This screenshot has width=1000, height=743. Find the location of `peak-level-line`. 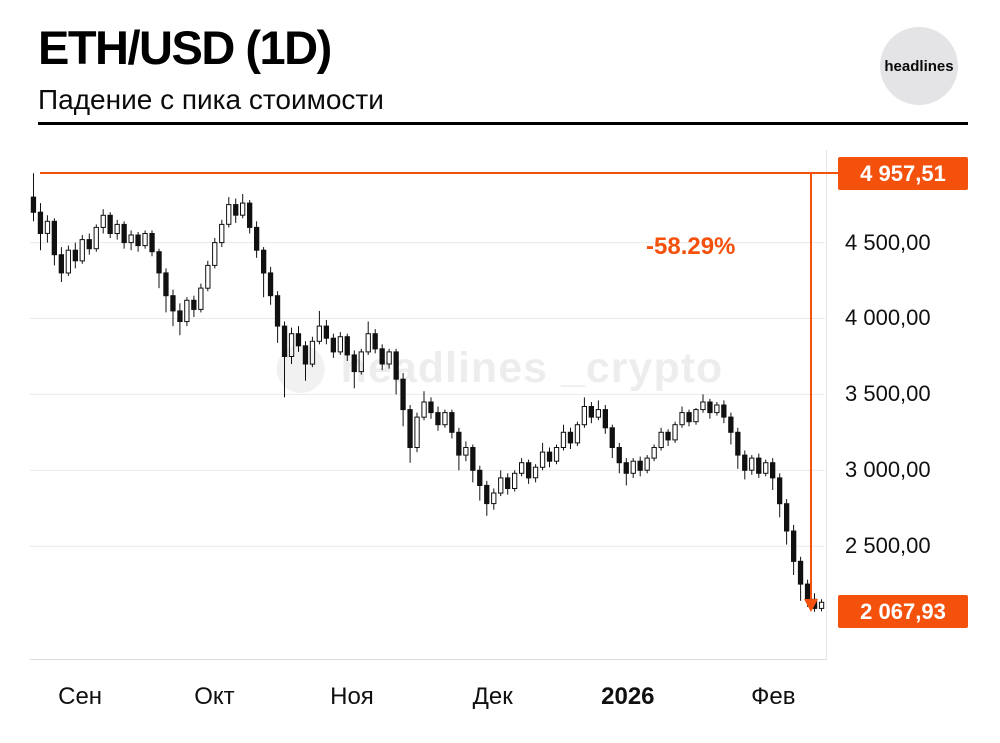

peak-level-line is located at coordinates (439, 173).